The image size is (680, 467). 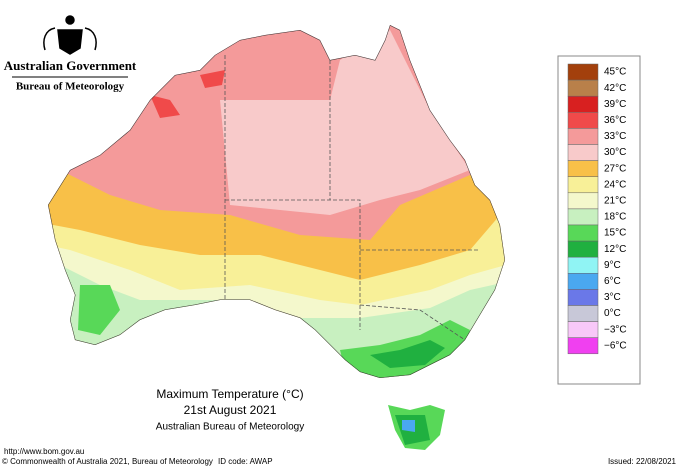 I want to click on legend-label: 24°C, so click(x=615, y=184).